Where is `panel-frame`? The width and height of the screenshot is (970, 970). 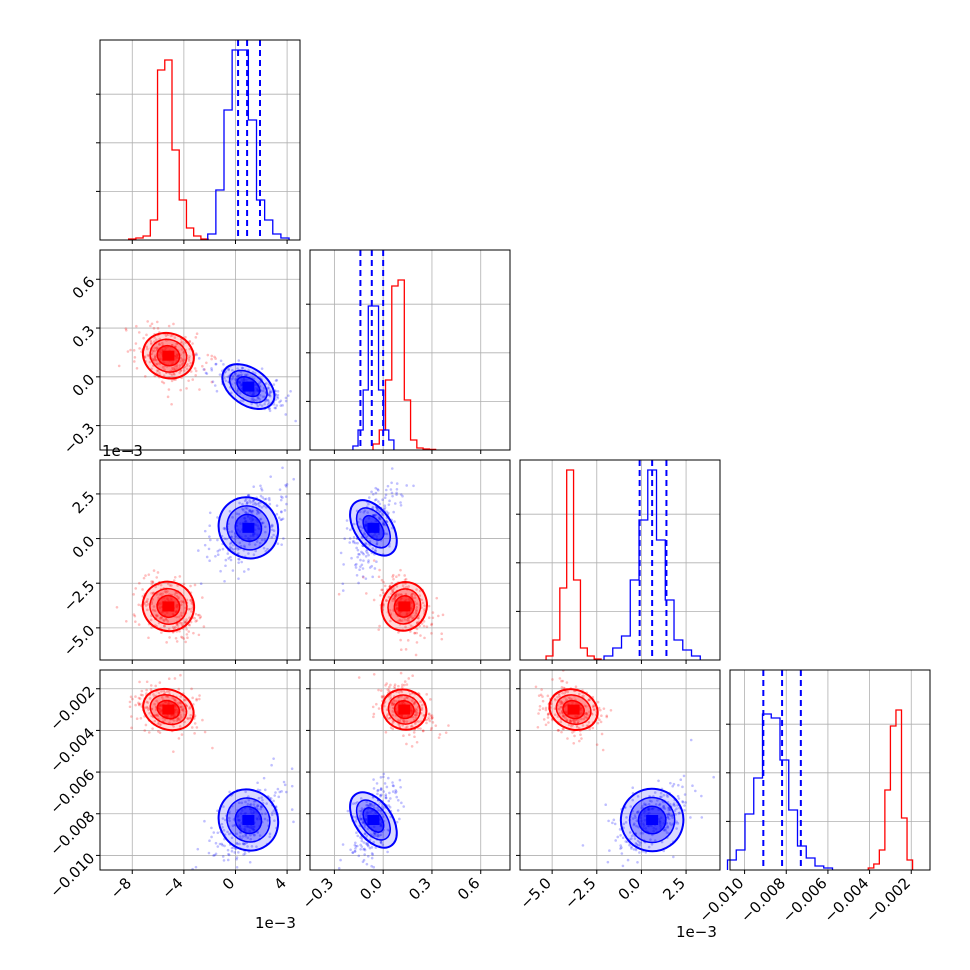
panel-frame is located at coordinates (410, 350).